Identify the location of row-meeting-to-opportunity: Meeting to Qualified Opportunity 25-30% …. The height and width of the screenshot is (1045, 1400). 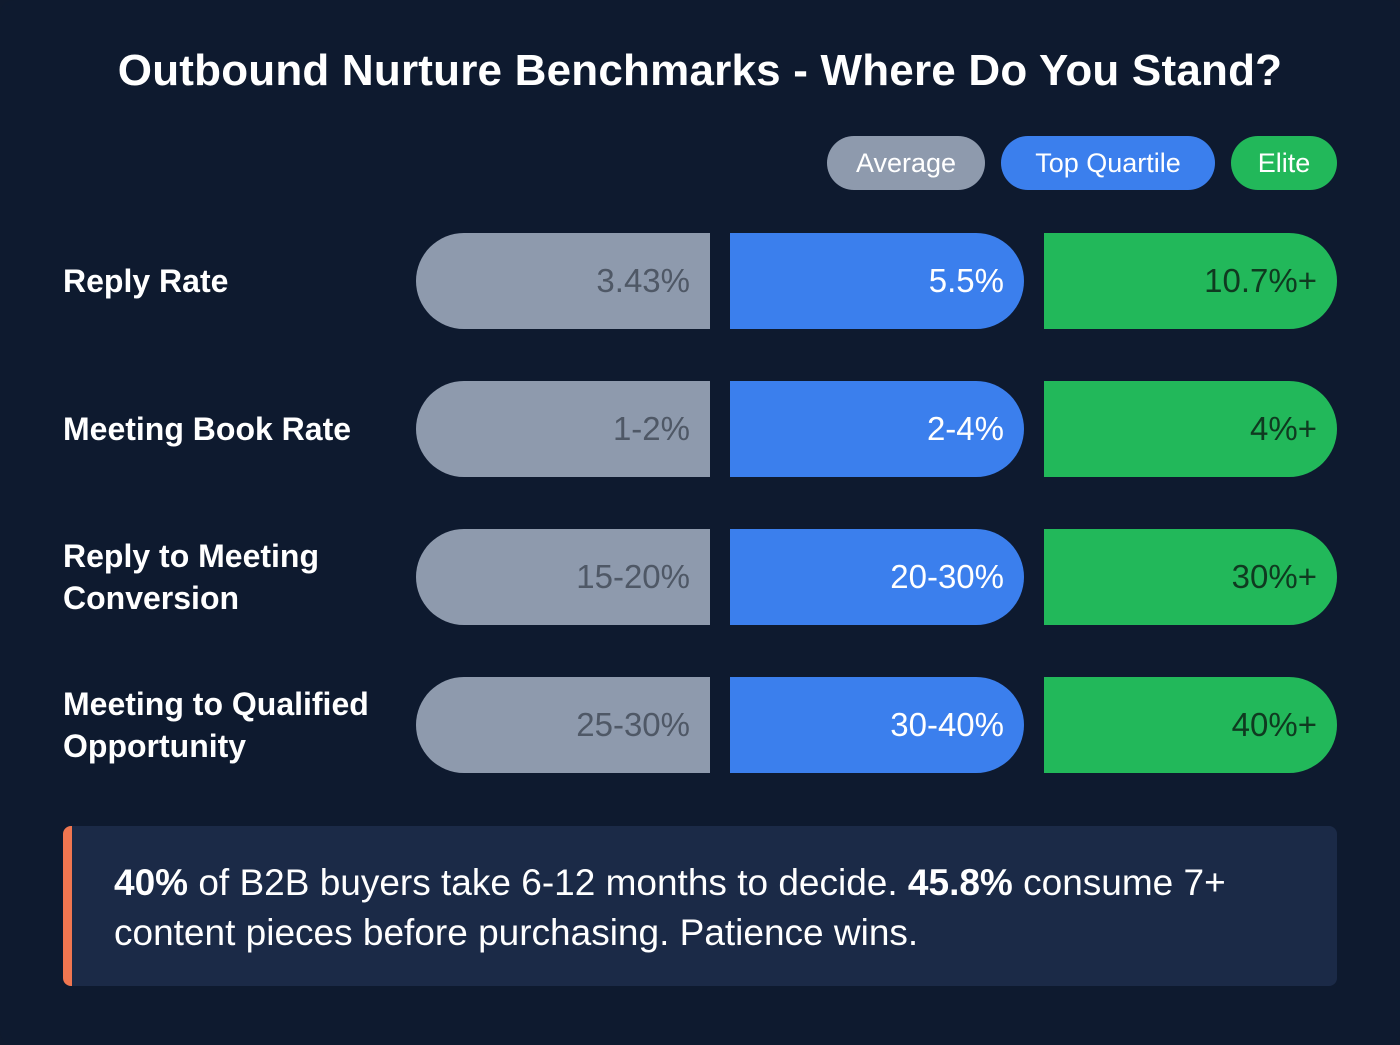
(700, 725).